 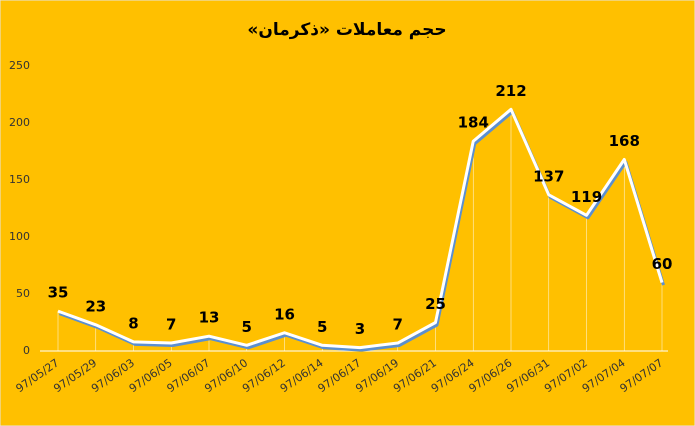 I want to click on data-label: 119, so click(x=586, y=197).